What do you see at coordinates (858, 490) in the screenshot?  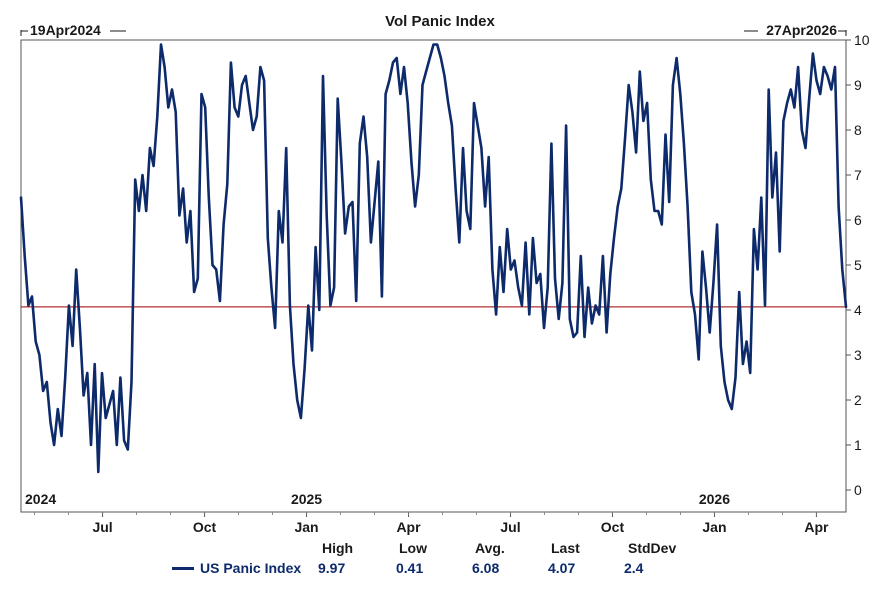 I see `y-tick-label-0: 0` at bounding box center [858, 490].